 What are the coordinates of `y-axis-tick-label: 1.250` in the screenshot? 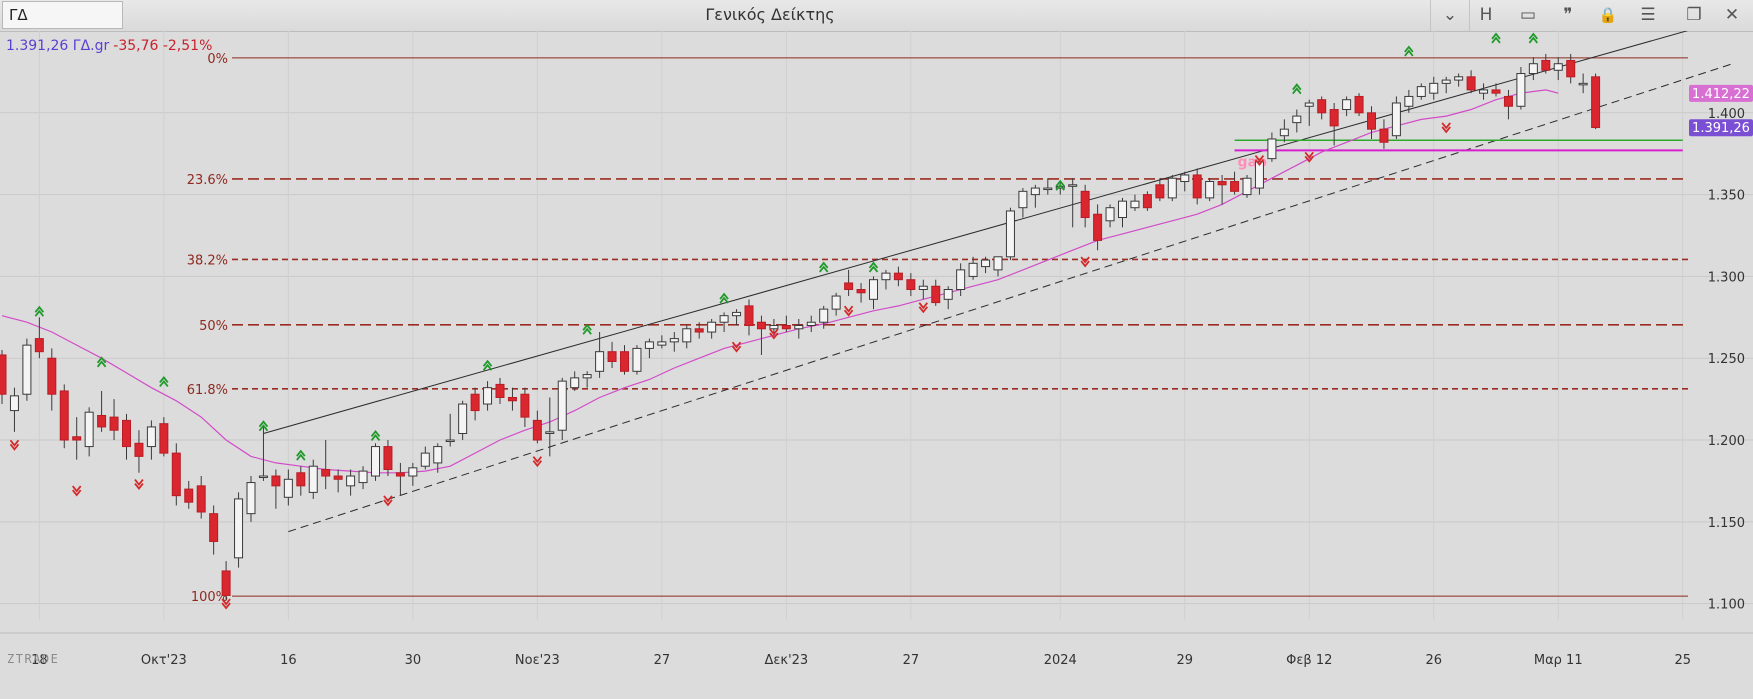 It's located at (1726, 359).